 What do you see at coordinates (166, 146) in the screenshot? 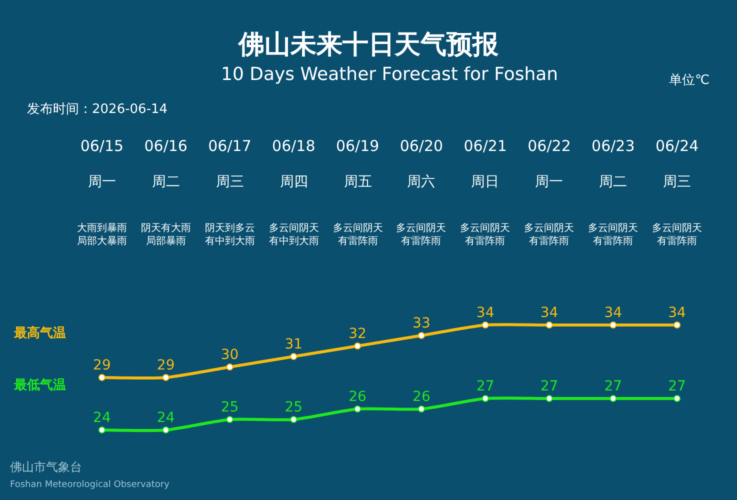
I see `x-tick-label: 06/16` at bounding box center [166, 146].